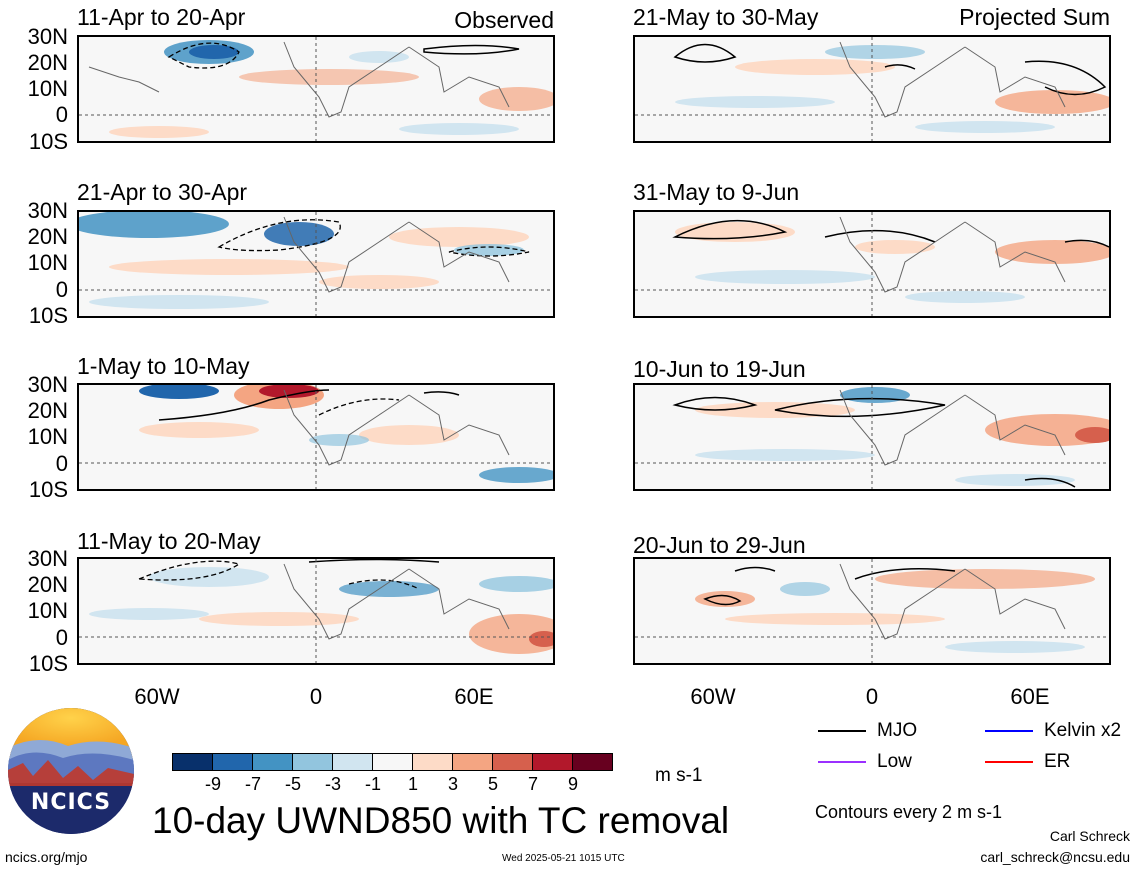 This screenshot has width=1135, height=872. What do you see at coordinates (1009, 762) in the screenshot?
I see `legend-line-er` at bounding box center [1009, 762].